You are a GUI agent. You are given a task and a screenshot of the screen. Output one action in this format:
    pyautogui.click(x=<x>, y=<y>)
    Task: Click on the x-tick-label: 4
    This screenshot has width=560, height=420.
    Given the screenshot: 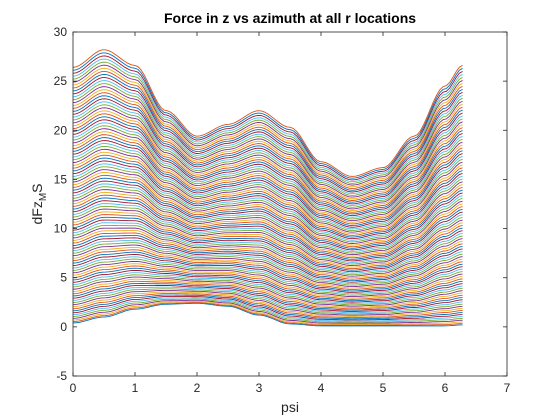 What is the action you would take?
    pyautogui.click(x=321, y=388)
    